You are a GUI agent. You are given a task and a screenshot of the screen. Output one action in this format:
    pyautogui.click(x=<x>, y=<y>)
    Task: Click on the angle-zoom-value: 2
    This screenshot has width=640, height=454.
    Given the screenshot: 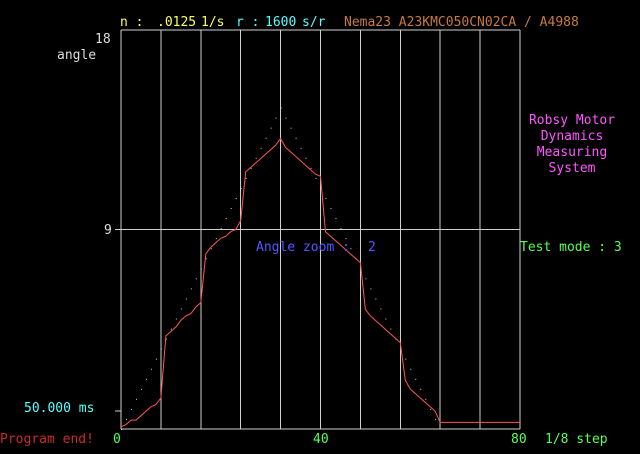 What is the action you would take?
    pyautogui.click(x=372, y=247)
    